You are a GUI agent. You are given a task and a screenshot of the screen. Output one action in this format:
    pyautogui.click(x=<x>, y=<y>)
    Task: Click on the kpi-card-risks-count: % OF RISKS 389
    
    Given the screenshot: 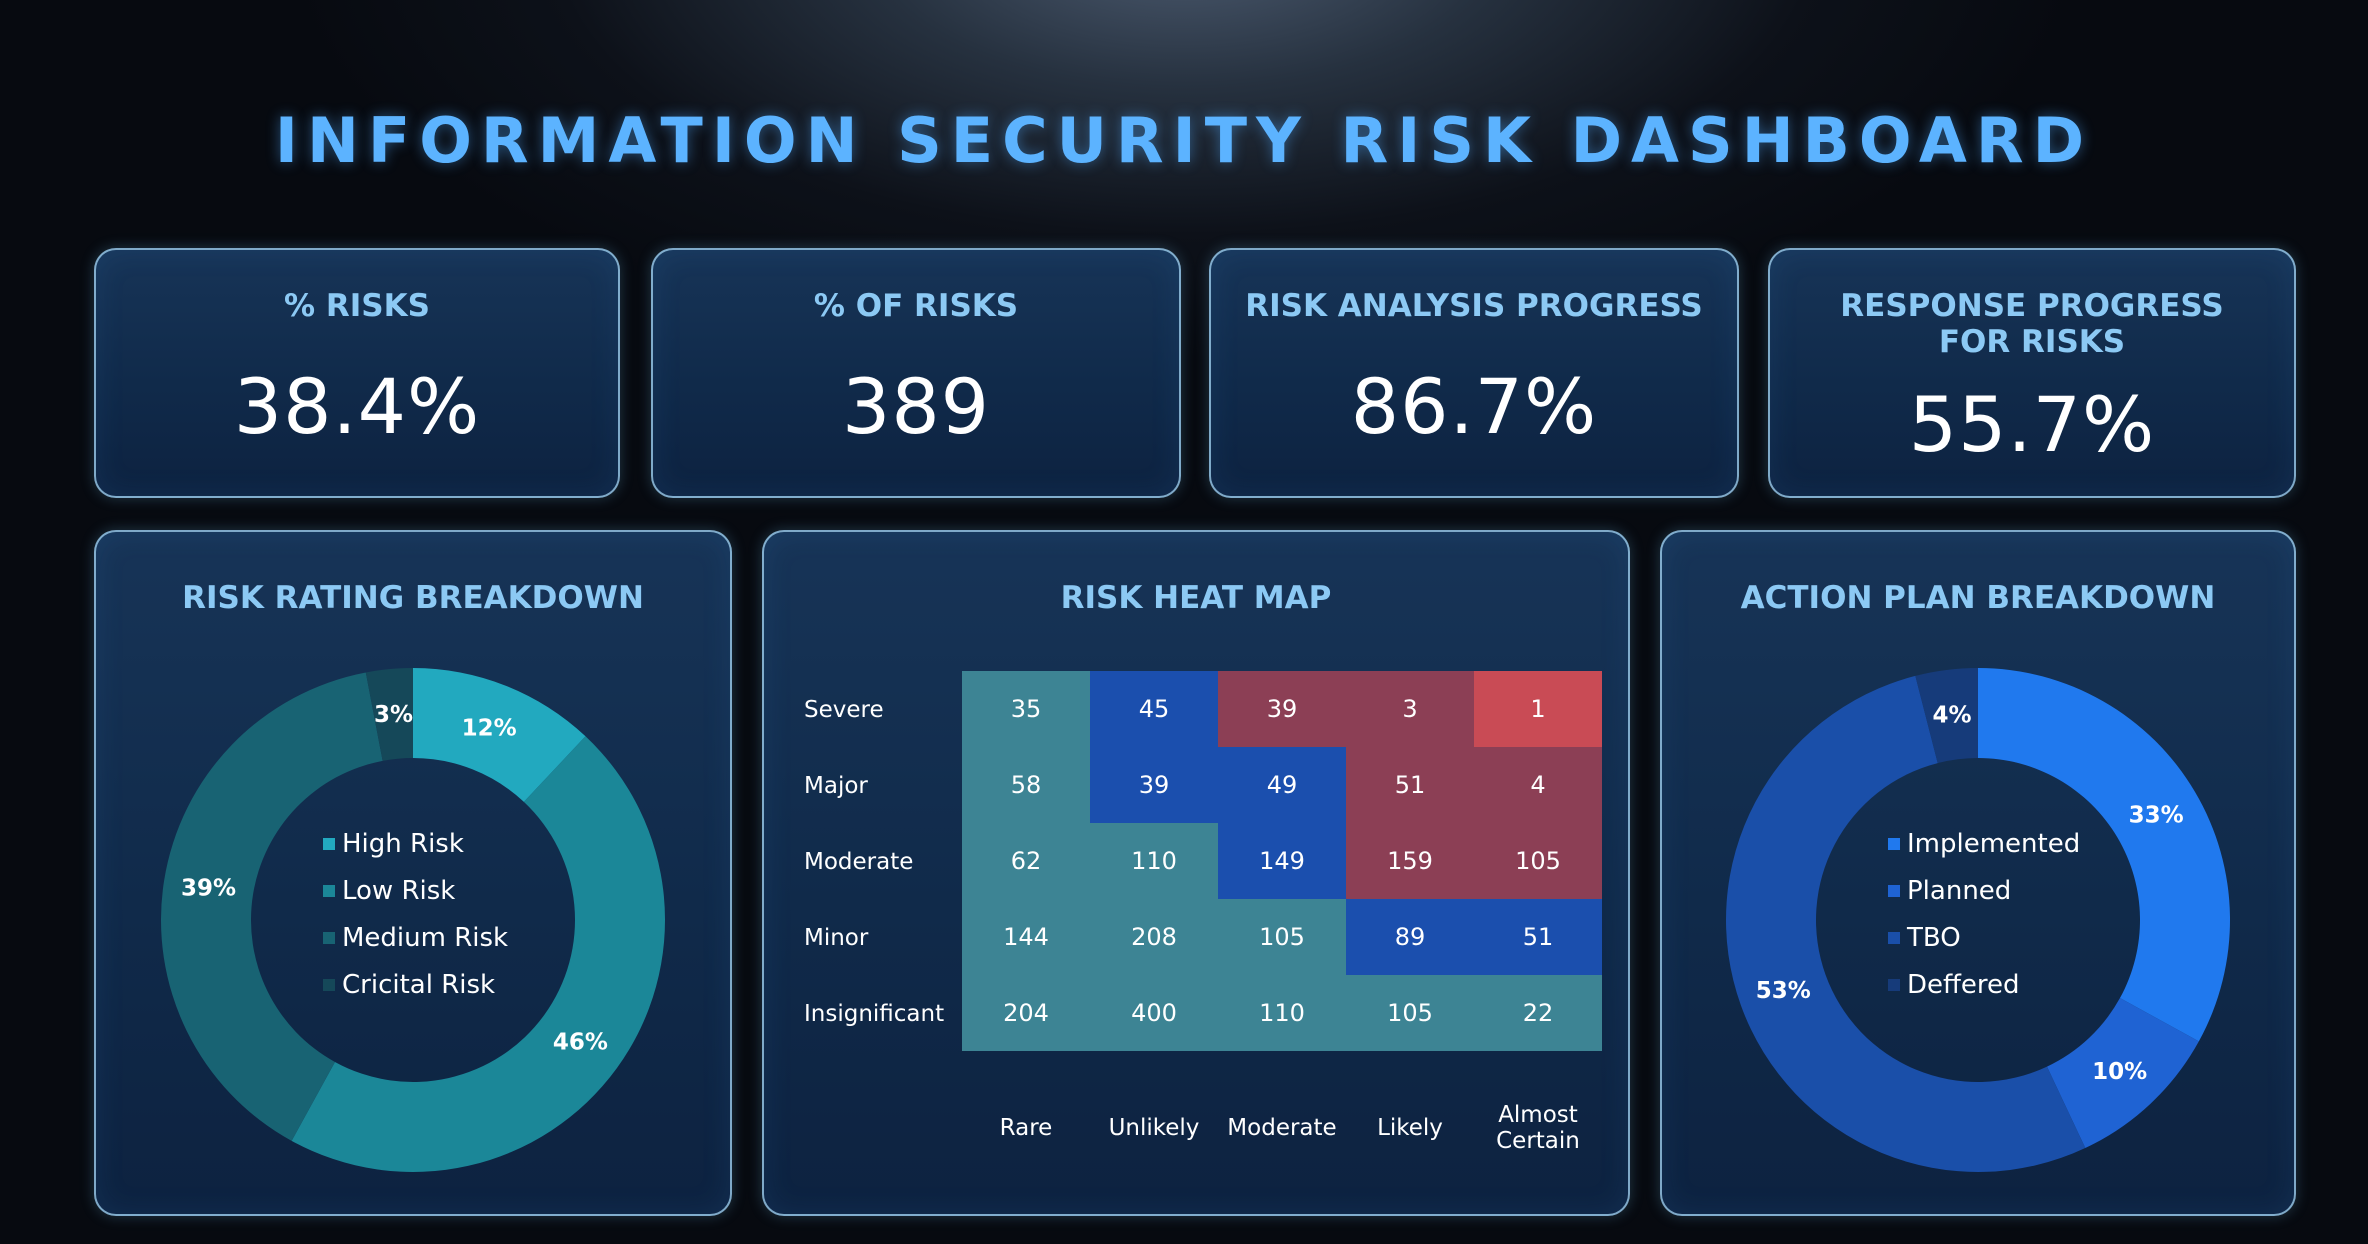 What is the action you would take?
    pyautogui.click(x=916, y=373)
    